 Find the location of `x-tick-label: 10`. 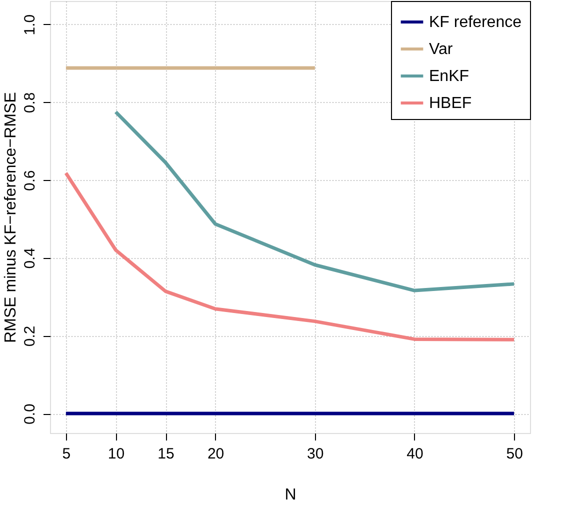

x-tick-label: 10 is located at coordinates (116, 454).